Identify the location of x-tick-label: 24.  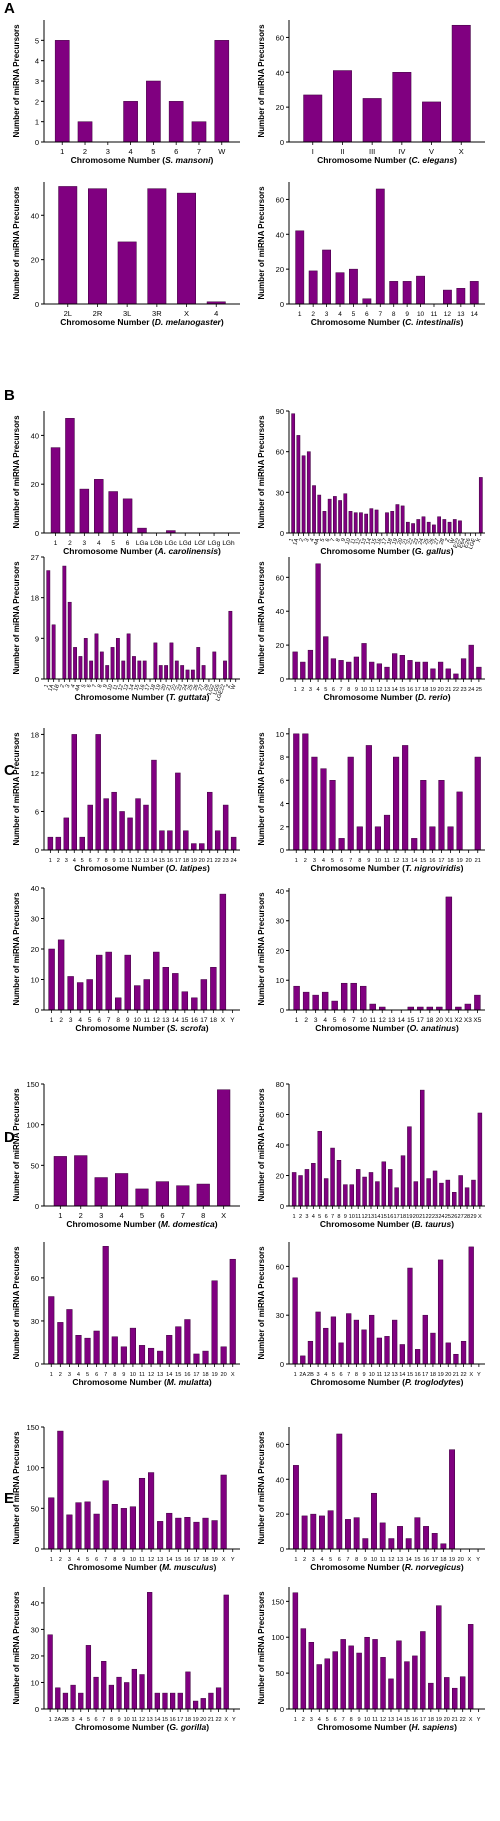
(471, 690).